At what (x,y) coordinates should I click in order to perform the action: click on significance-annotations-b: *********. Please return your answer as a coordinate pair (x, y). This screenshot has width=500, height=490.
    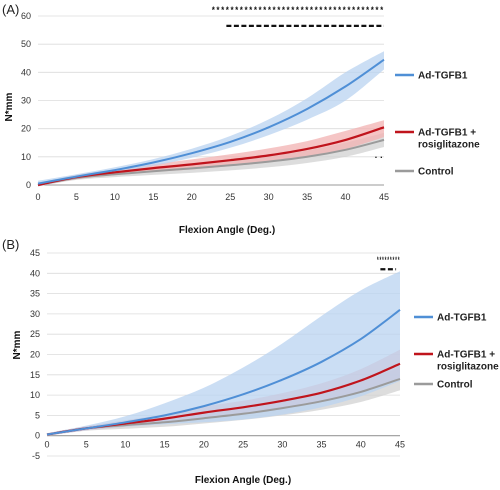
    Looking at the image, I should click on (388, 263).